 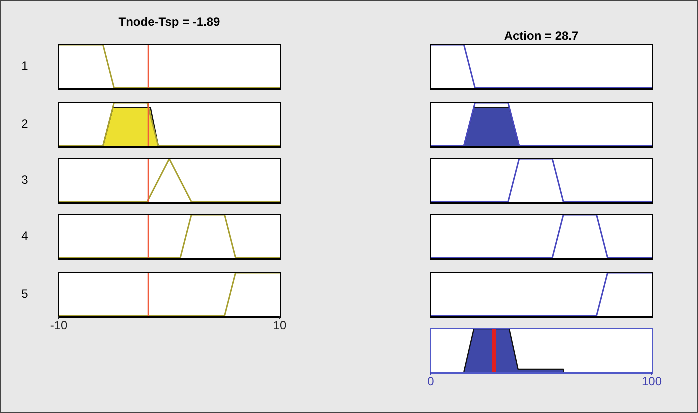 I want to click on x-tick-label: 100, so click(x=652, y=381).